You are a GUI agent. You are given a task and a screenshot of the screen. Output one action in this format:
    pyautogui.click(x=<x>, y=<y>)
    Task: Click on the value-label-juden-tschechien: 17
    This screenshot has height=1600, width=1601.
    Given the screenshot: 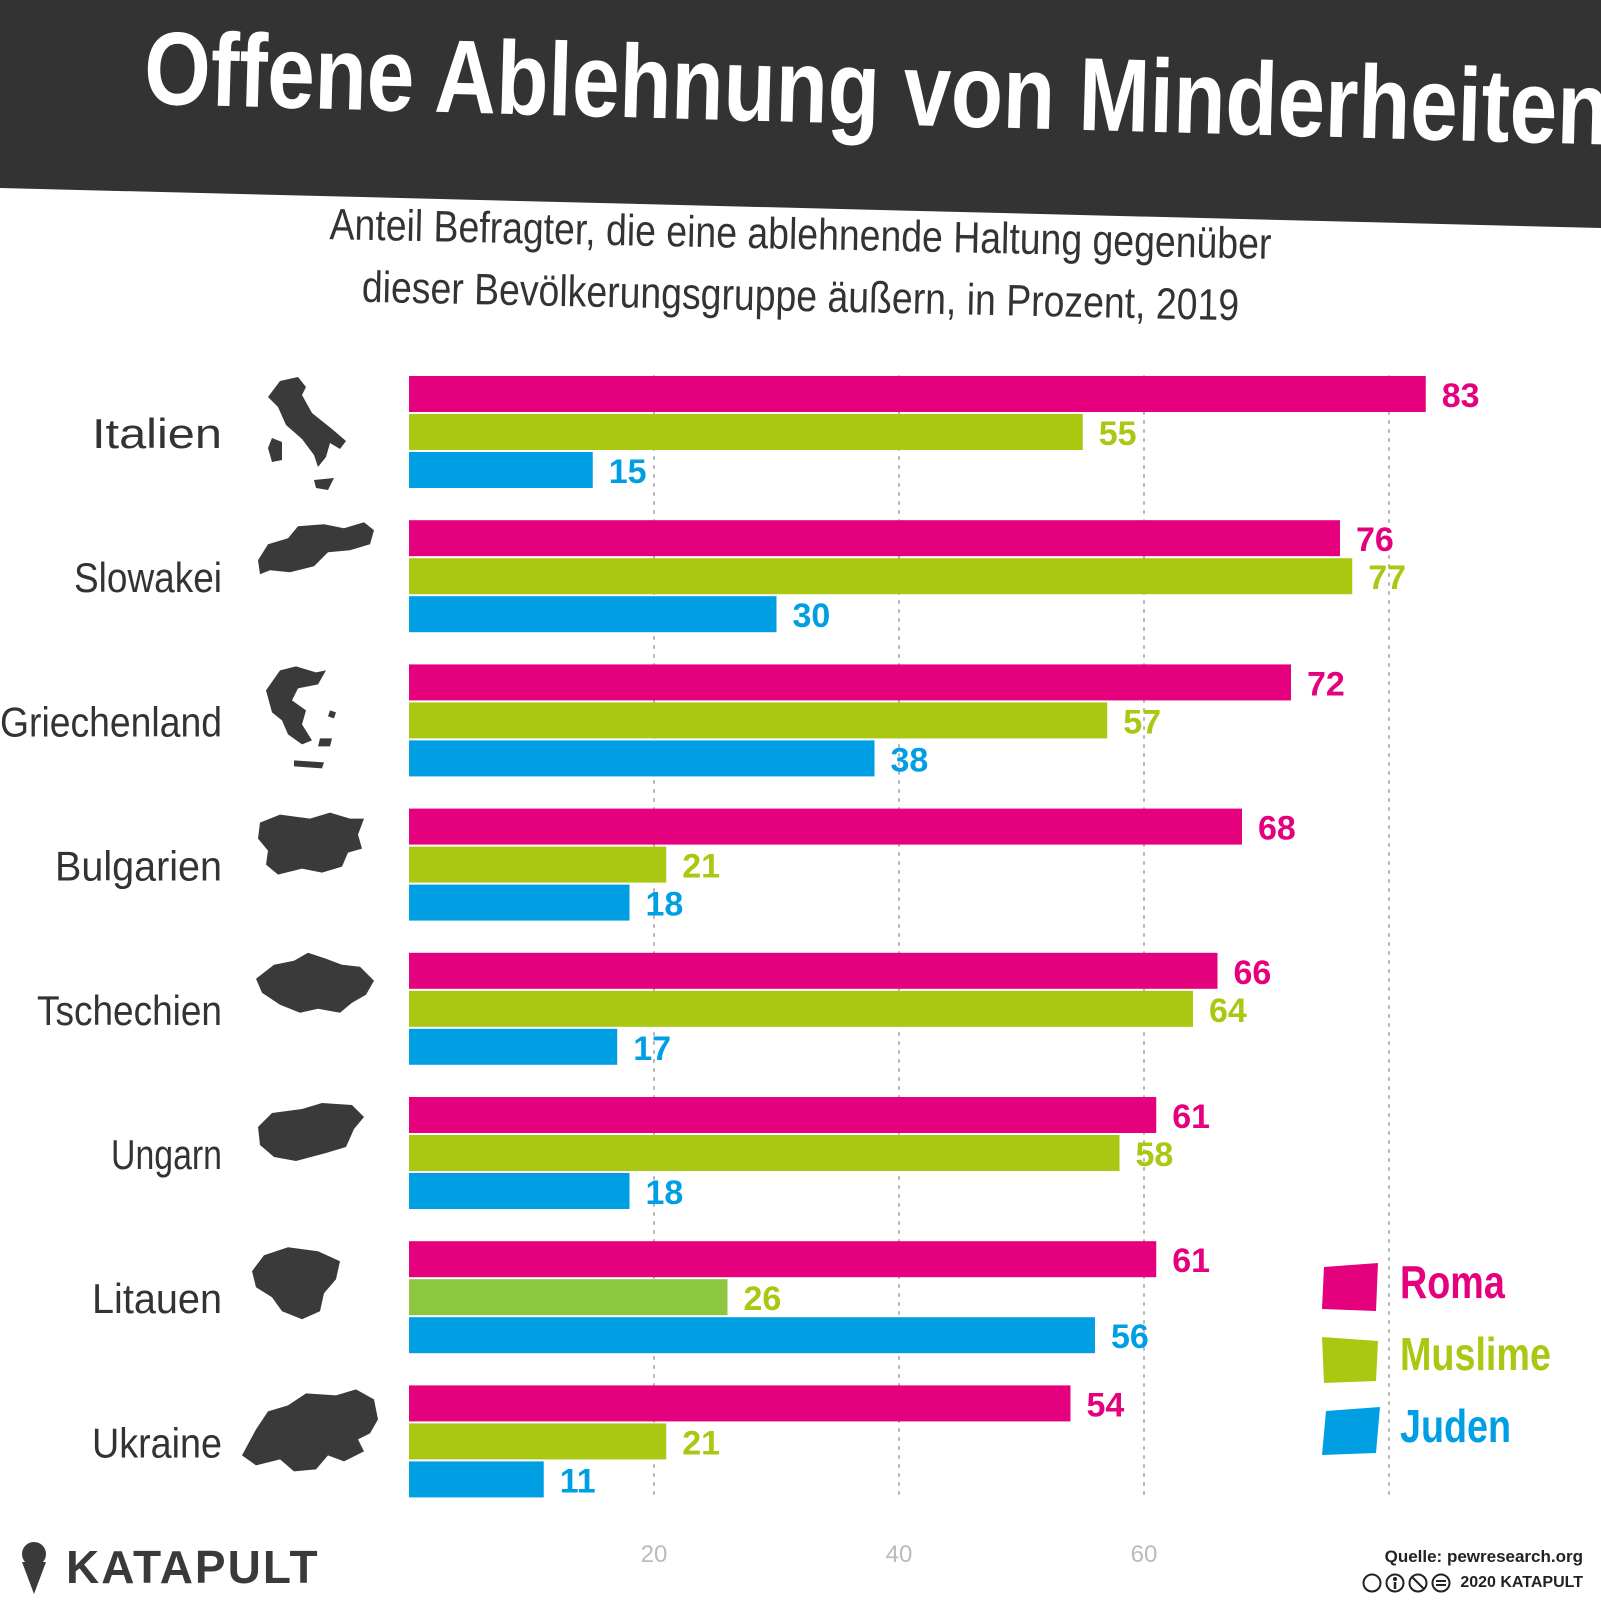 What is the action you would take?
    pyautogui.click(x=652, y=1049)
    